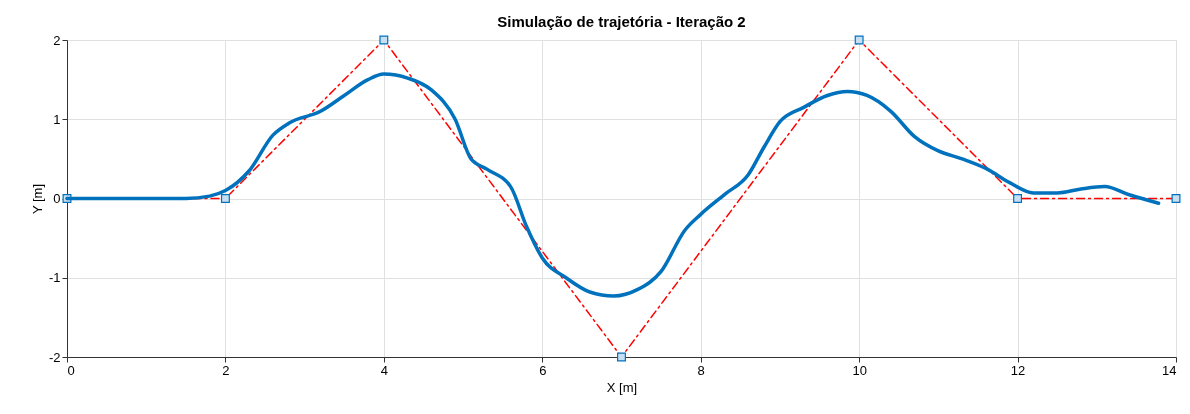  I want to click on y-tick-label: 0, so click(57, 198).